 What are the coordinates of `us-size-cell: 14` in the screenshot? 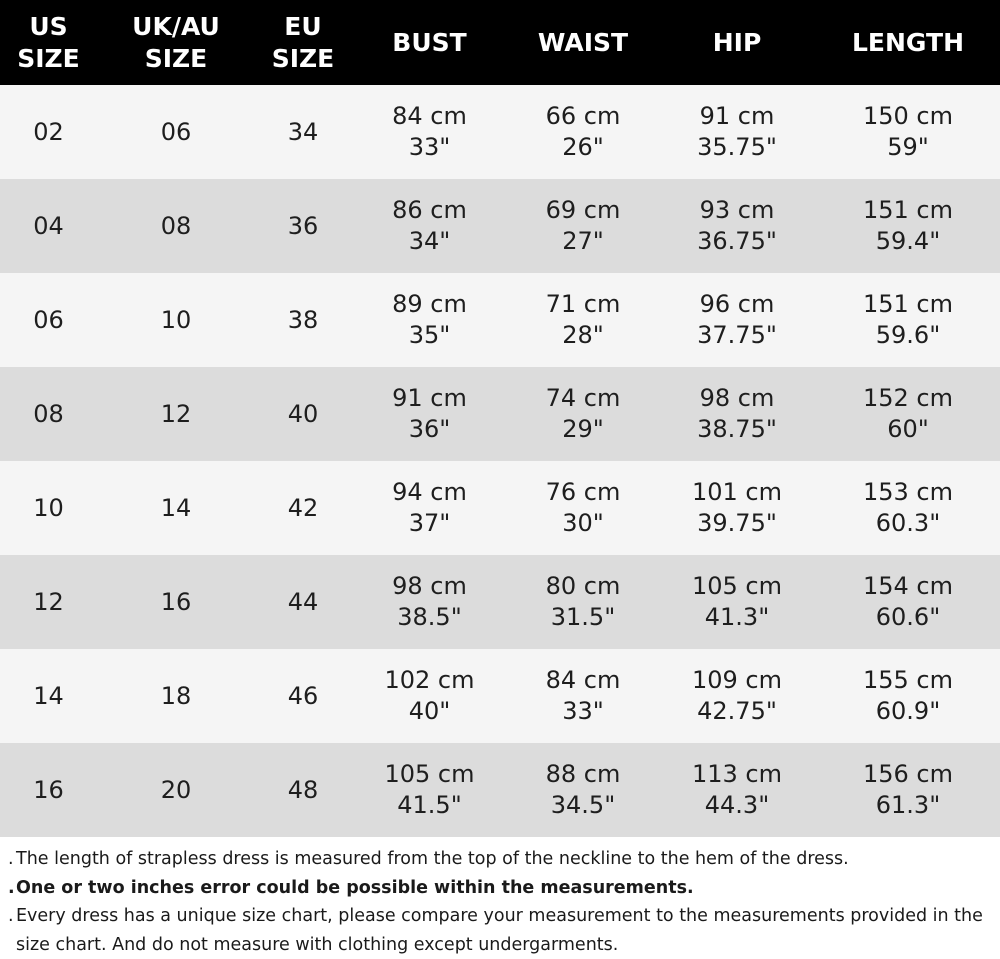 It's located at (48, 696).